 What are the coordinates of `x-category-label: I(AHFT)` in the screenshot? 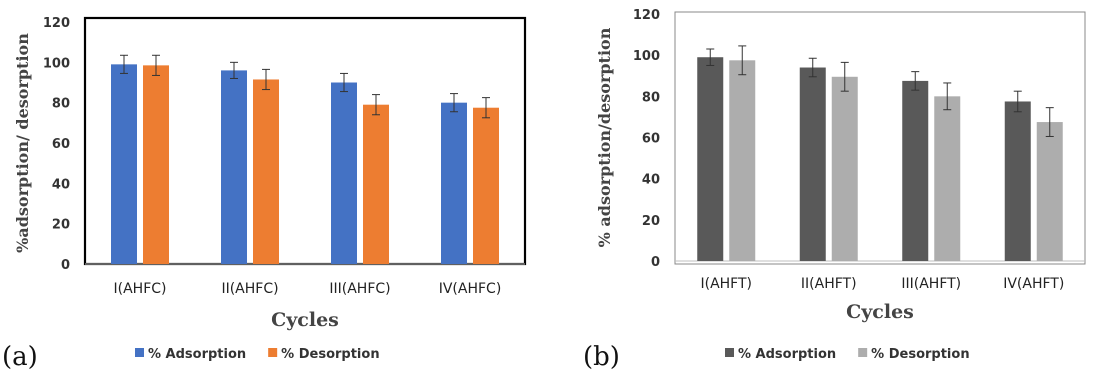 It's located at (726, 284).